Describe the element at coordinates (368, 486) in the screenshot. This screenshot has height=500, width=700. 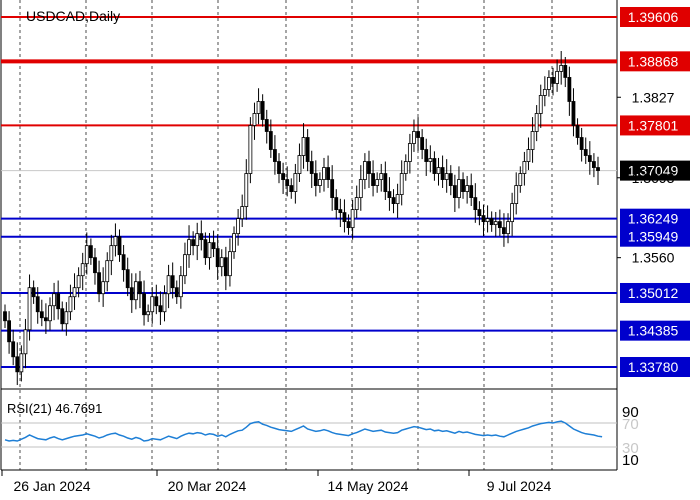
I see `time-axis-label-2: 14 May 2024` at that location.